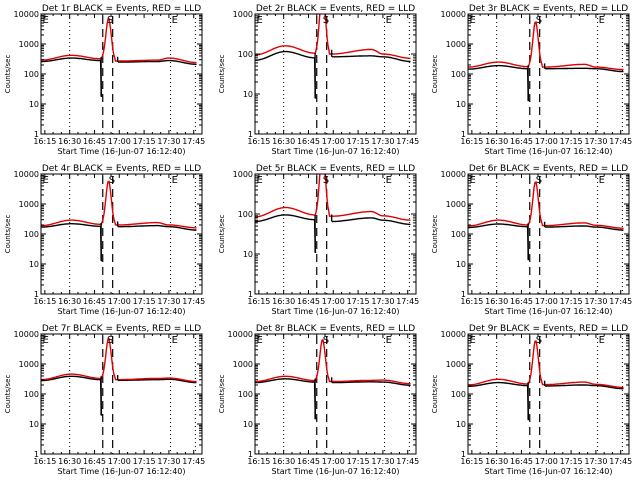  What do you see at coordinates (548, 9) in the screenshot?
I see `panel-title: Det 3r BLACK = Events, RED = LLD` at bounding box center [548, 9].